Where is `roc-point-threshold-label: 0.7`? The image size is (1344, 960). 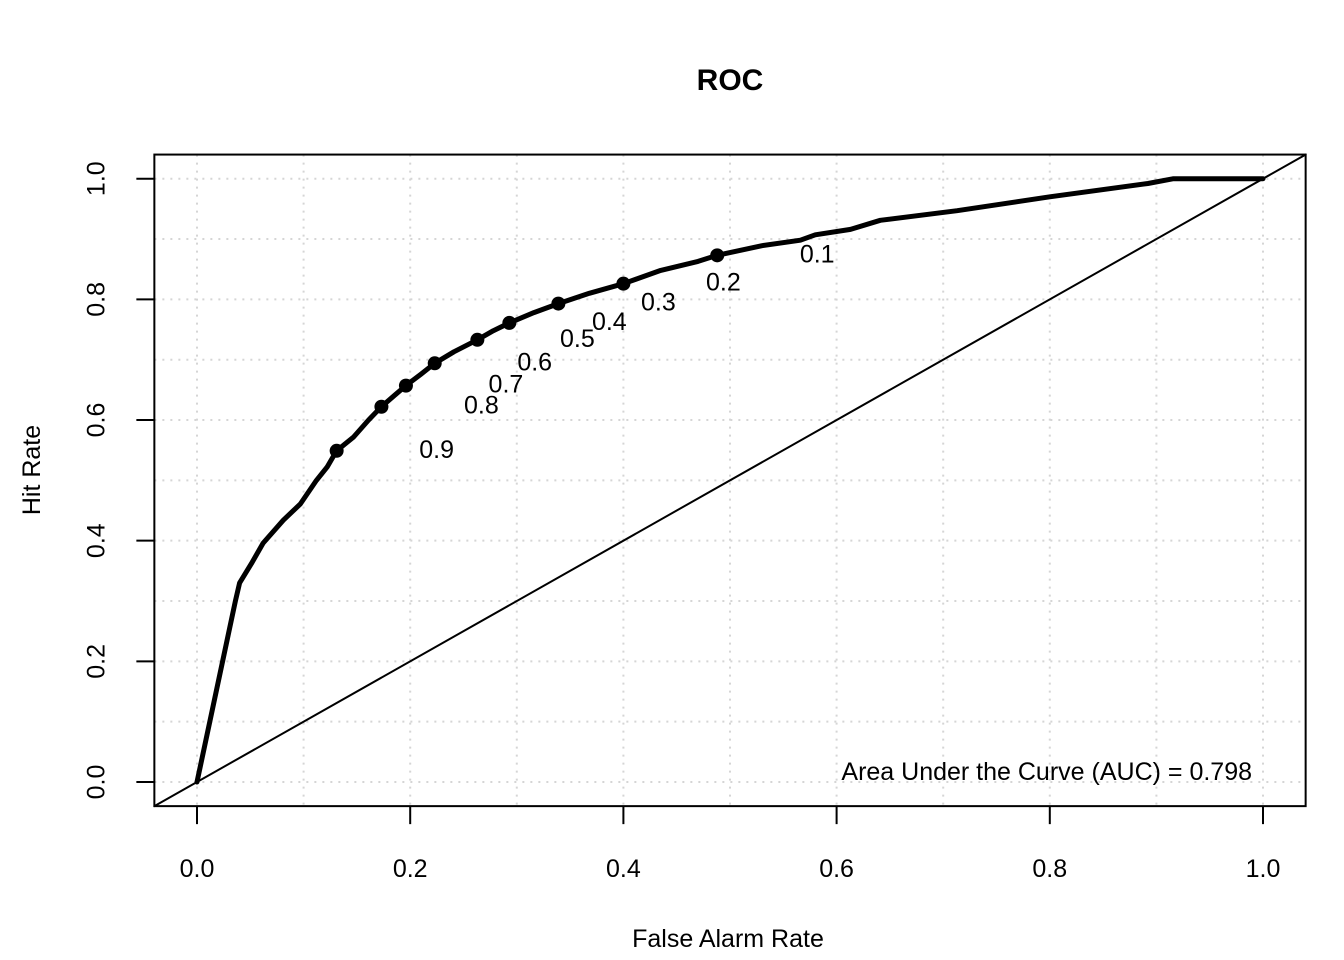
roc-point-threshold-label: 0.7 is located at coordinates (506, 385).